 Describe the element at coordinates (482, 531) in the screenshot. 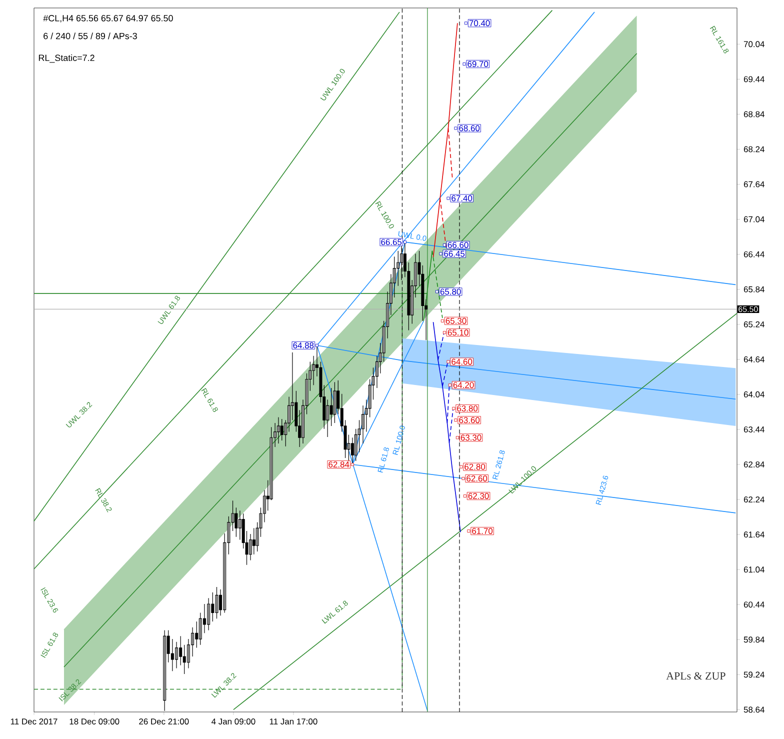

I see `data-label: 61.70` at that location.